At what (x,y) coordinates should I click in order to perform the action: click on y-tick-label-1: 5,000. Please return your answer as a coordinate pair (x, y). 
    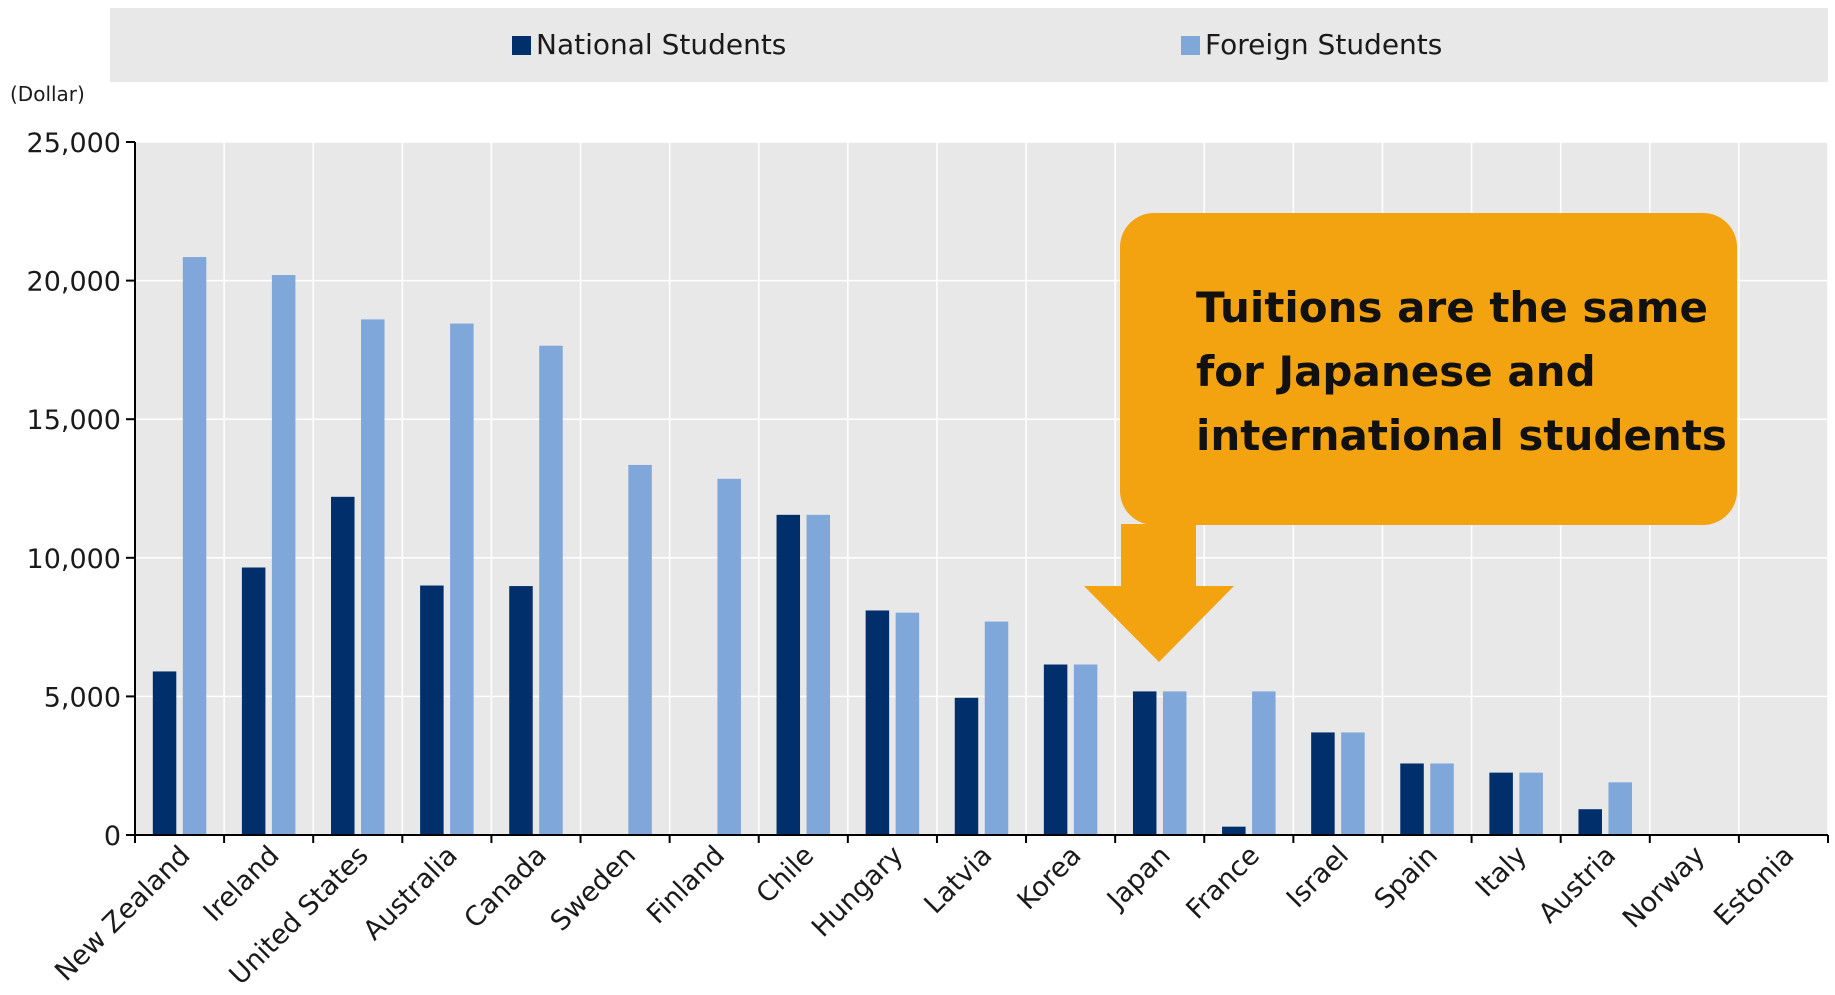
    Looking at the image, I should click on (82, 697).